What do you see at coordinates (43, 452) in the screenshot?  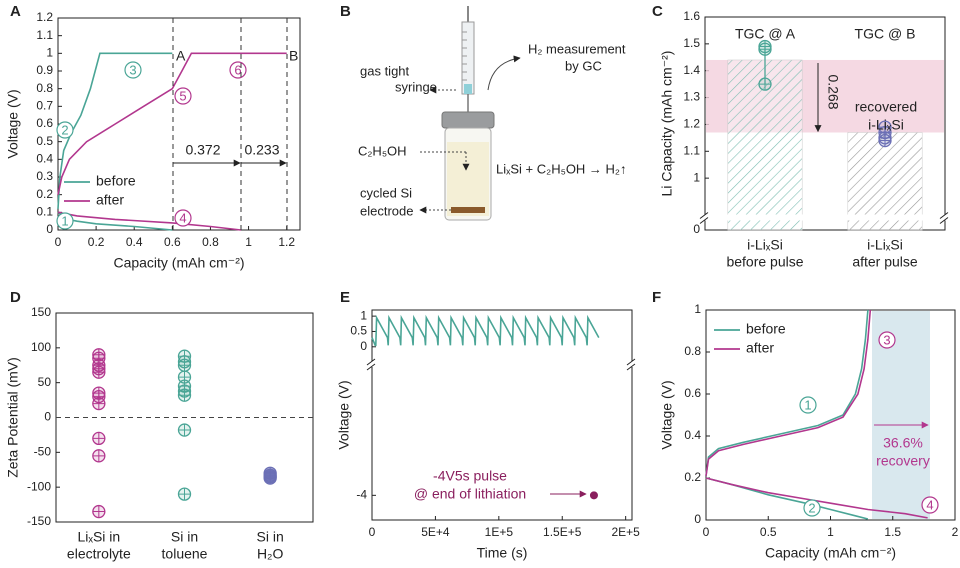 I see `y-tick-label: -50` at bounding box center [43, 452].